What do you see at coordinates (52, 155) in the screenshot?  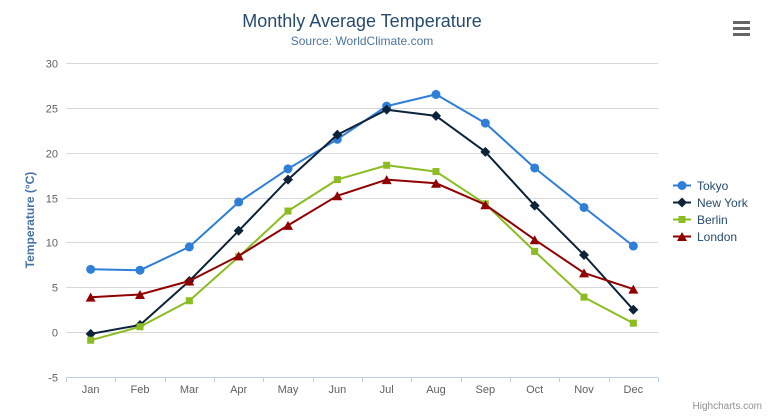 I see `y-tick-label: 20` at bounding box center [52, 155].